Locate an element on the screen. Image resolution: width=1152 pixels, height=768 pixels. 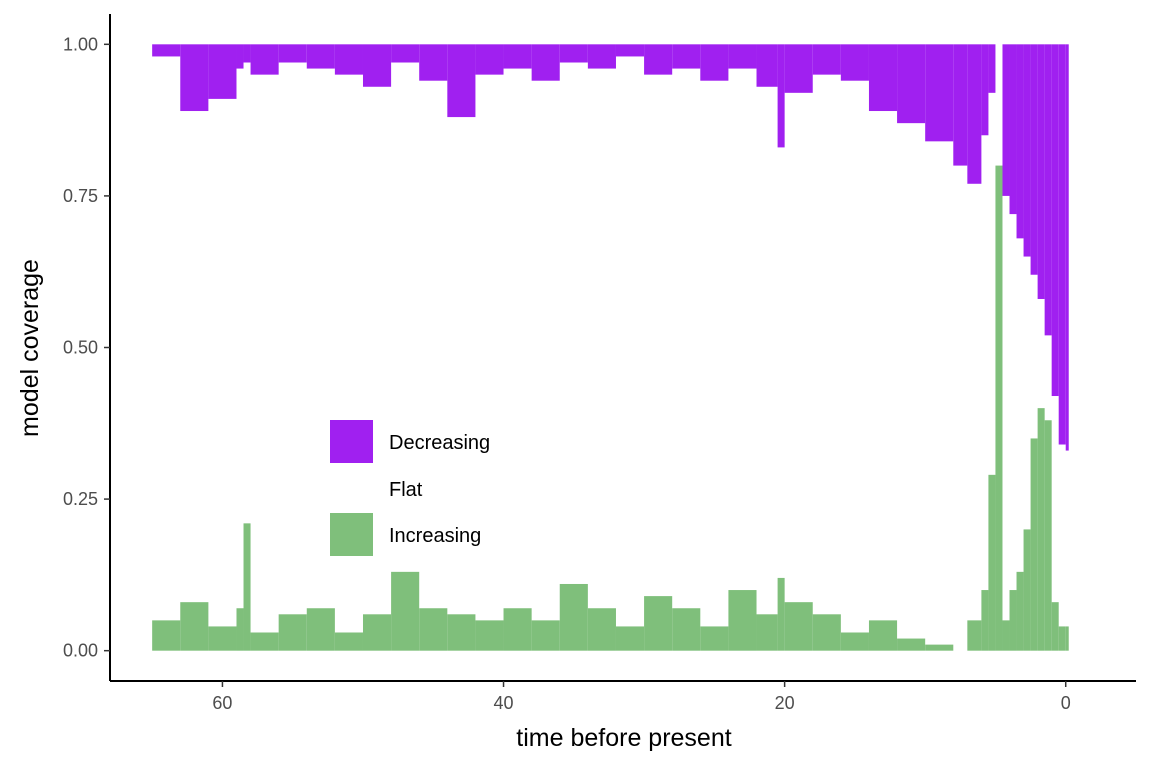
legend-label-increasing: Increasing is located at coordinates (435, 536).